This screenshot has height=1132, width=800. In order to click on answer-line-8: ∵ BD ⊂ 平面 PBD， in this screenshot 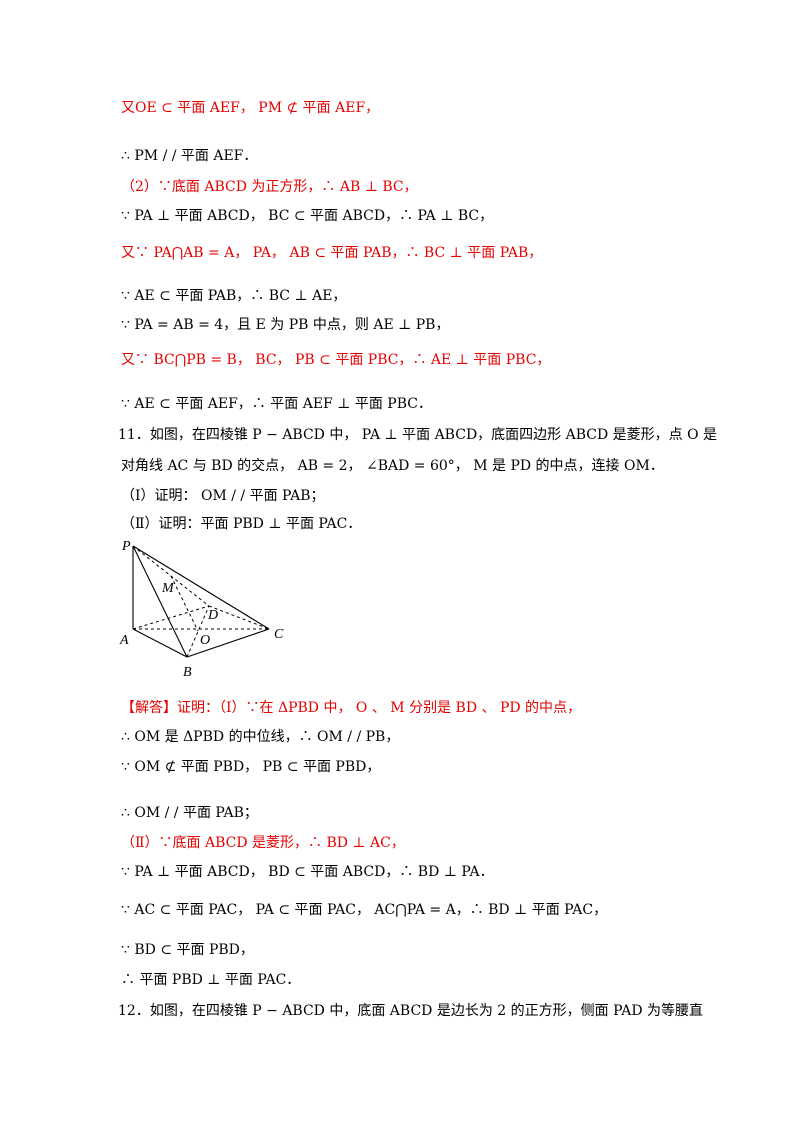, I will do `click(187, 950)`.